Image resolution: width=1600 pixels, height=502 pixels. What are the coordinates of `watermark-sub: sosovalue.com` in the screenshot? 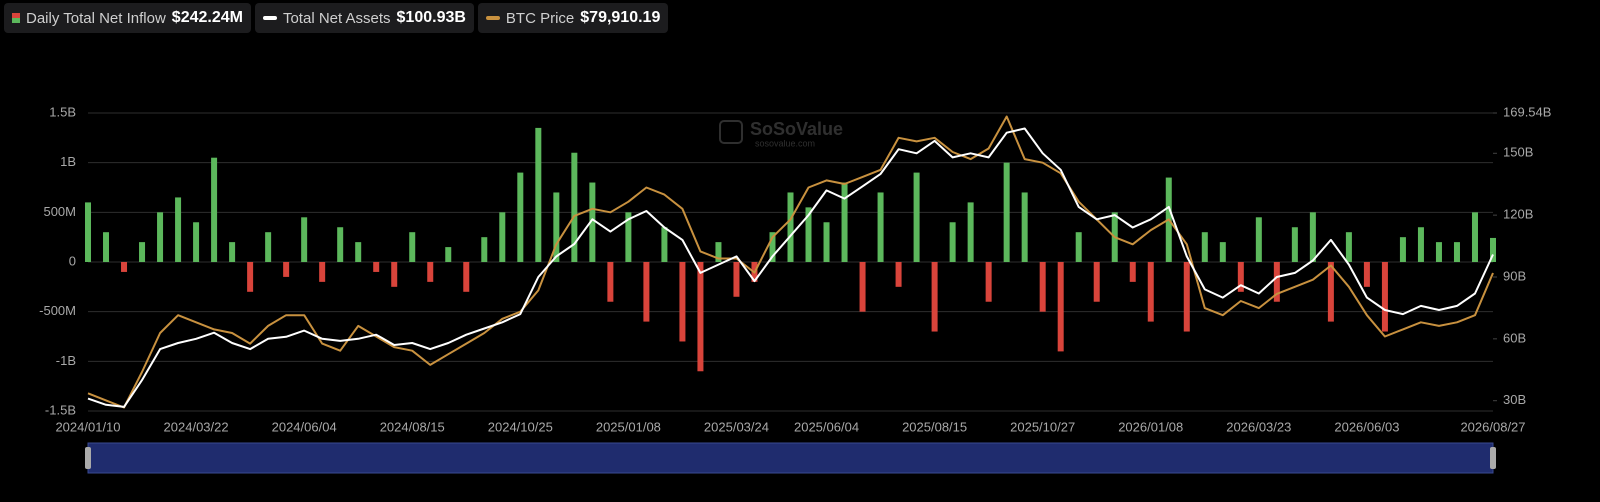 It's located at (785, 143).